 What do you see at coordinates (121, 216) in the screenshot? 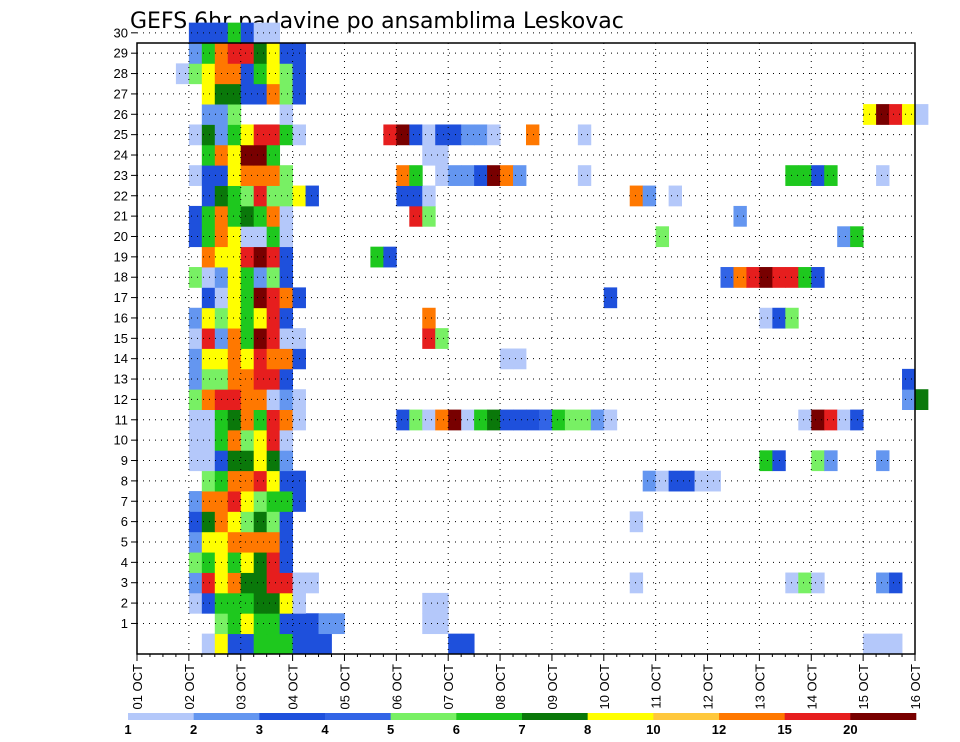
I see `y-tick-label: 21` at bounding box center [121, 216].